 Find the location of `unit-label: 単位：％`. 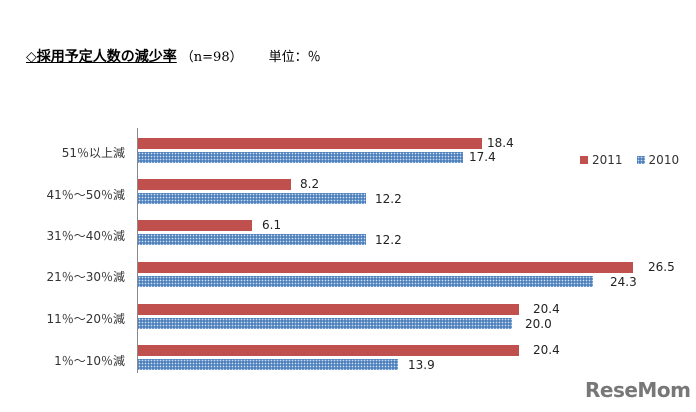

unit-label: 単位：％ is located at coordinates (294, 57).